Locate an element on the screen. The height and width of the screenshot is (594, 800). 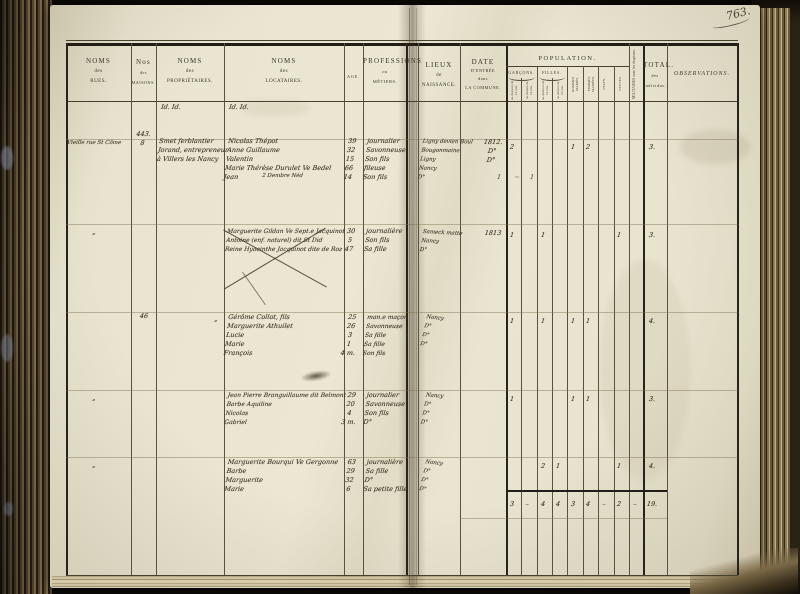
table-top-border is located at coordinates (402, 44).